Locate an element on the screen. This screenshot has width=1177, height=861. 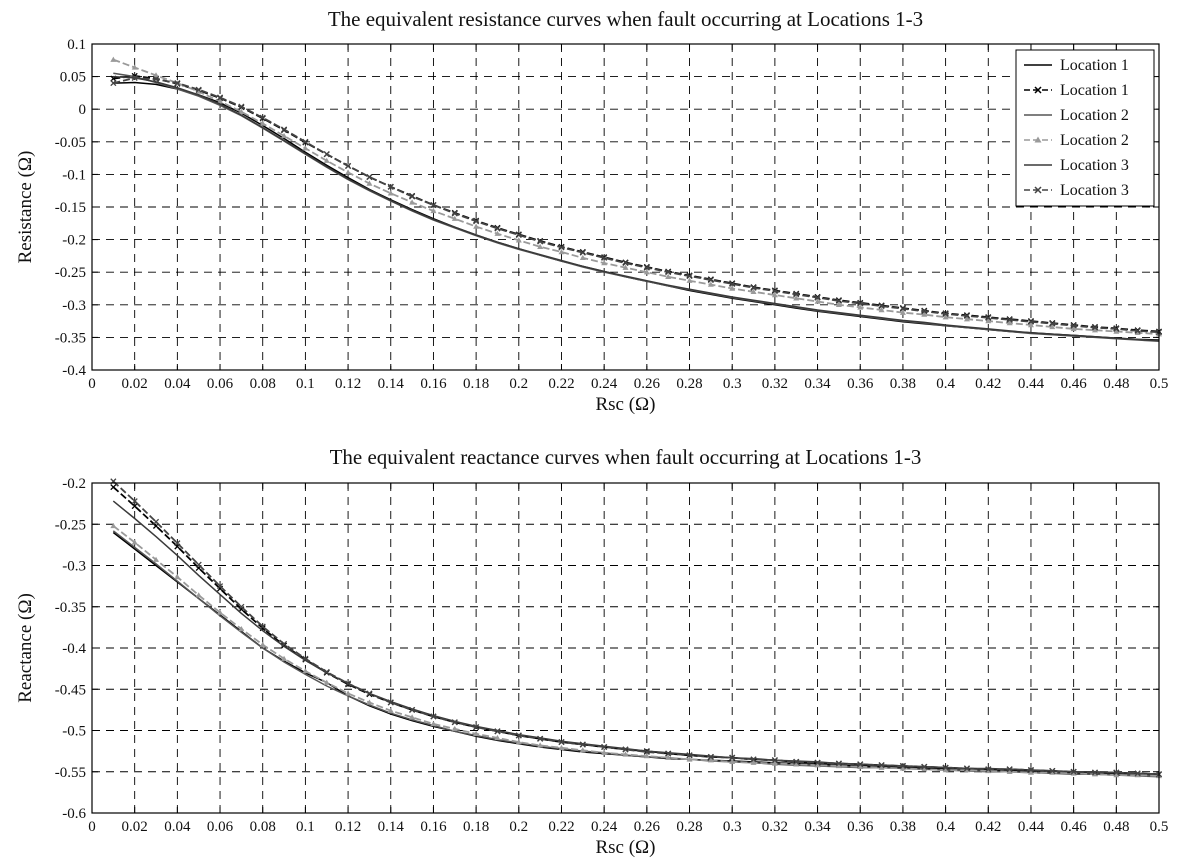
y-tick-label: -0.5 is located at coordinates (74, 732).